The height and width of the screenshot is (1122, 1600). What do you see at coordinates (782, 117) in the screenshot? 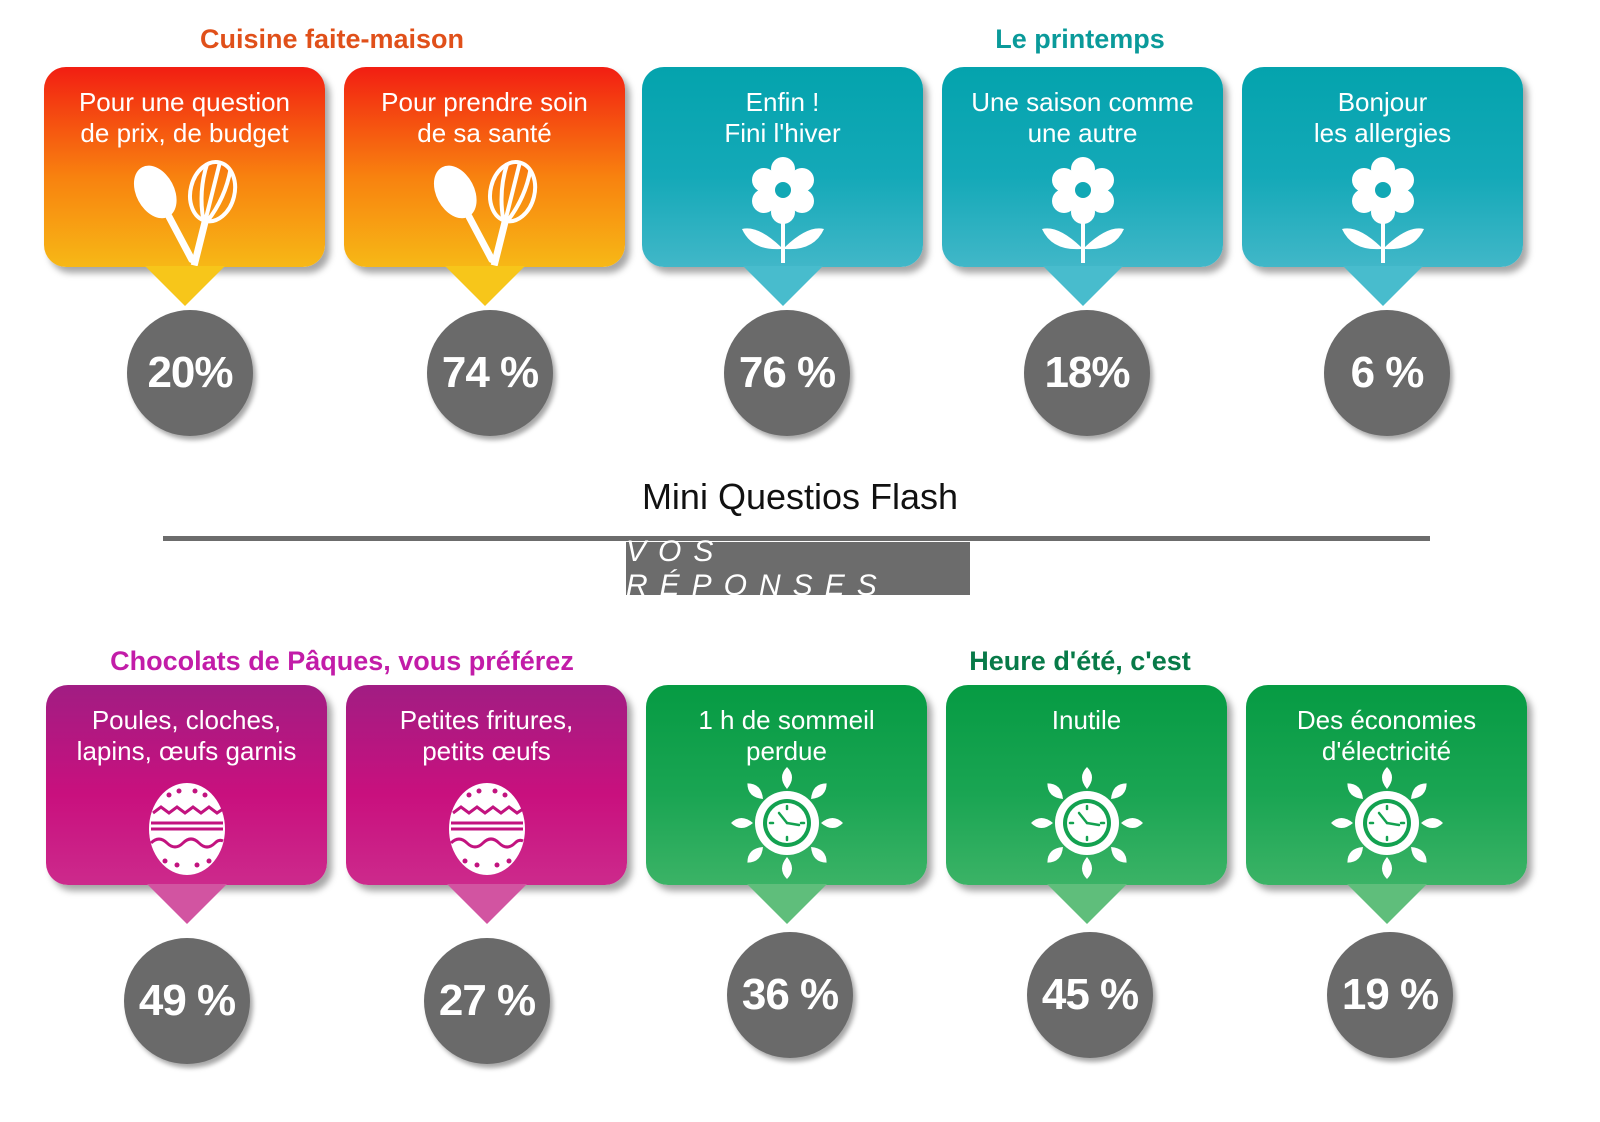
I see `card-label: Enfin ! Fini l'hiver` at bounding box center [782, 117].